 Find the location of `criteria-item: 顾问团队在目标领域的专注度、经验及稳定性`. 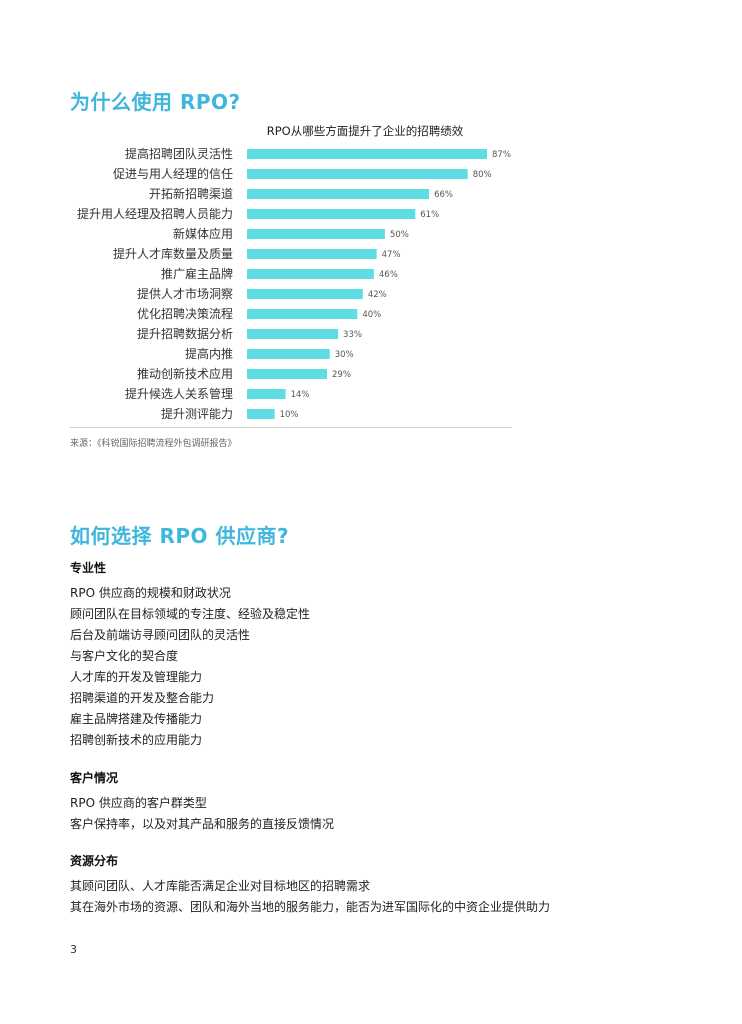

criteria-item: 顾问团队在目标领域的专注度、经验及稳定性 is located at coordinates (190, 614).